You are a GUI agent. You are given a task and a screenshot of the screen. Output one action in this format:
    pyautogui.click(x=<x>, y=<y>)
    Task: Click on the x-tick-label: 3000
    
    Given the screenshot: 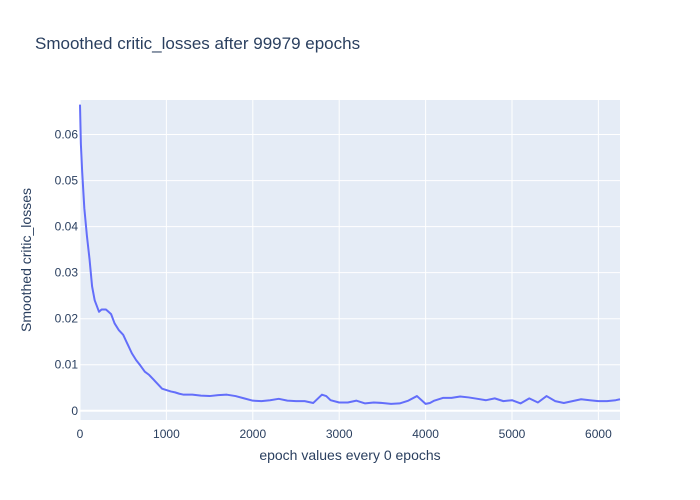 What is the action you would take?
    pyautogui.click(x=339, y=434)
    